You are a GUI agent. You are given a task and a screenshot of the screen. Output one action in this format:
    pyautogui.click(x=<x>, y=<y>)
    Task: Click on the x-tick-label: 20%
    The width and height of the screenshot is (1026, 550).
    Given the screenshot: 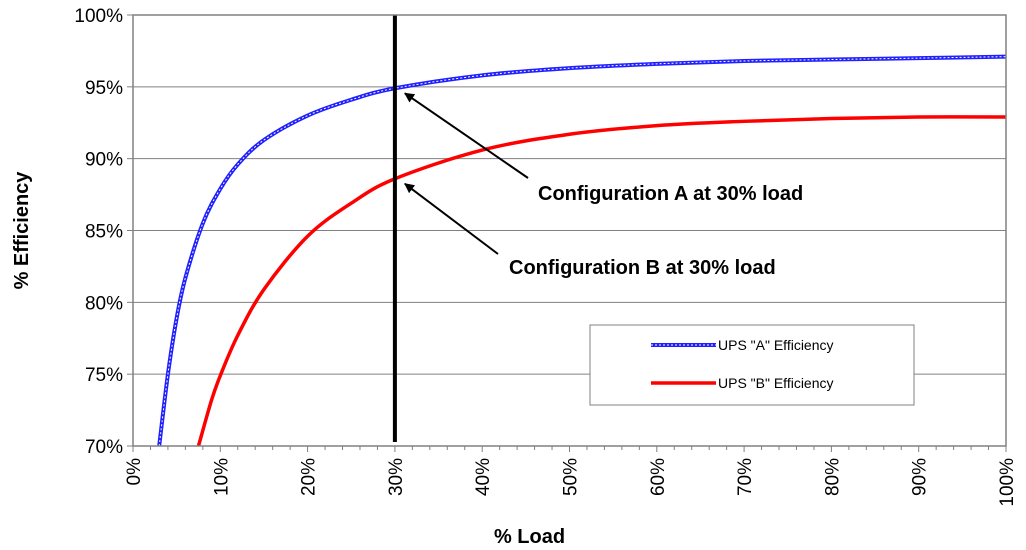 What is the action you would take?
    pyautogui.click(x=309, y=477)
    